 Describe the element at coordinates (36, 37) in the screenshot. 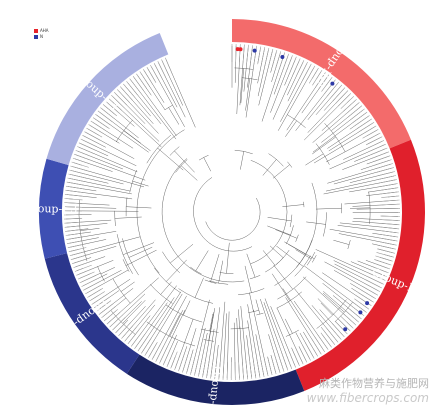

I see `legend-swatch-n` at that location.